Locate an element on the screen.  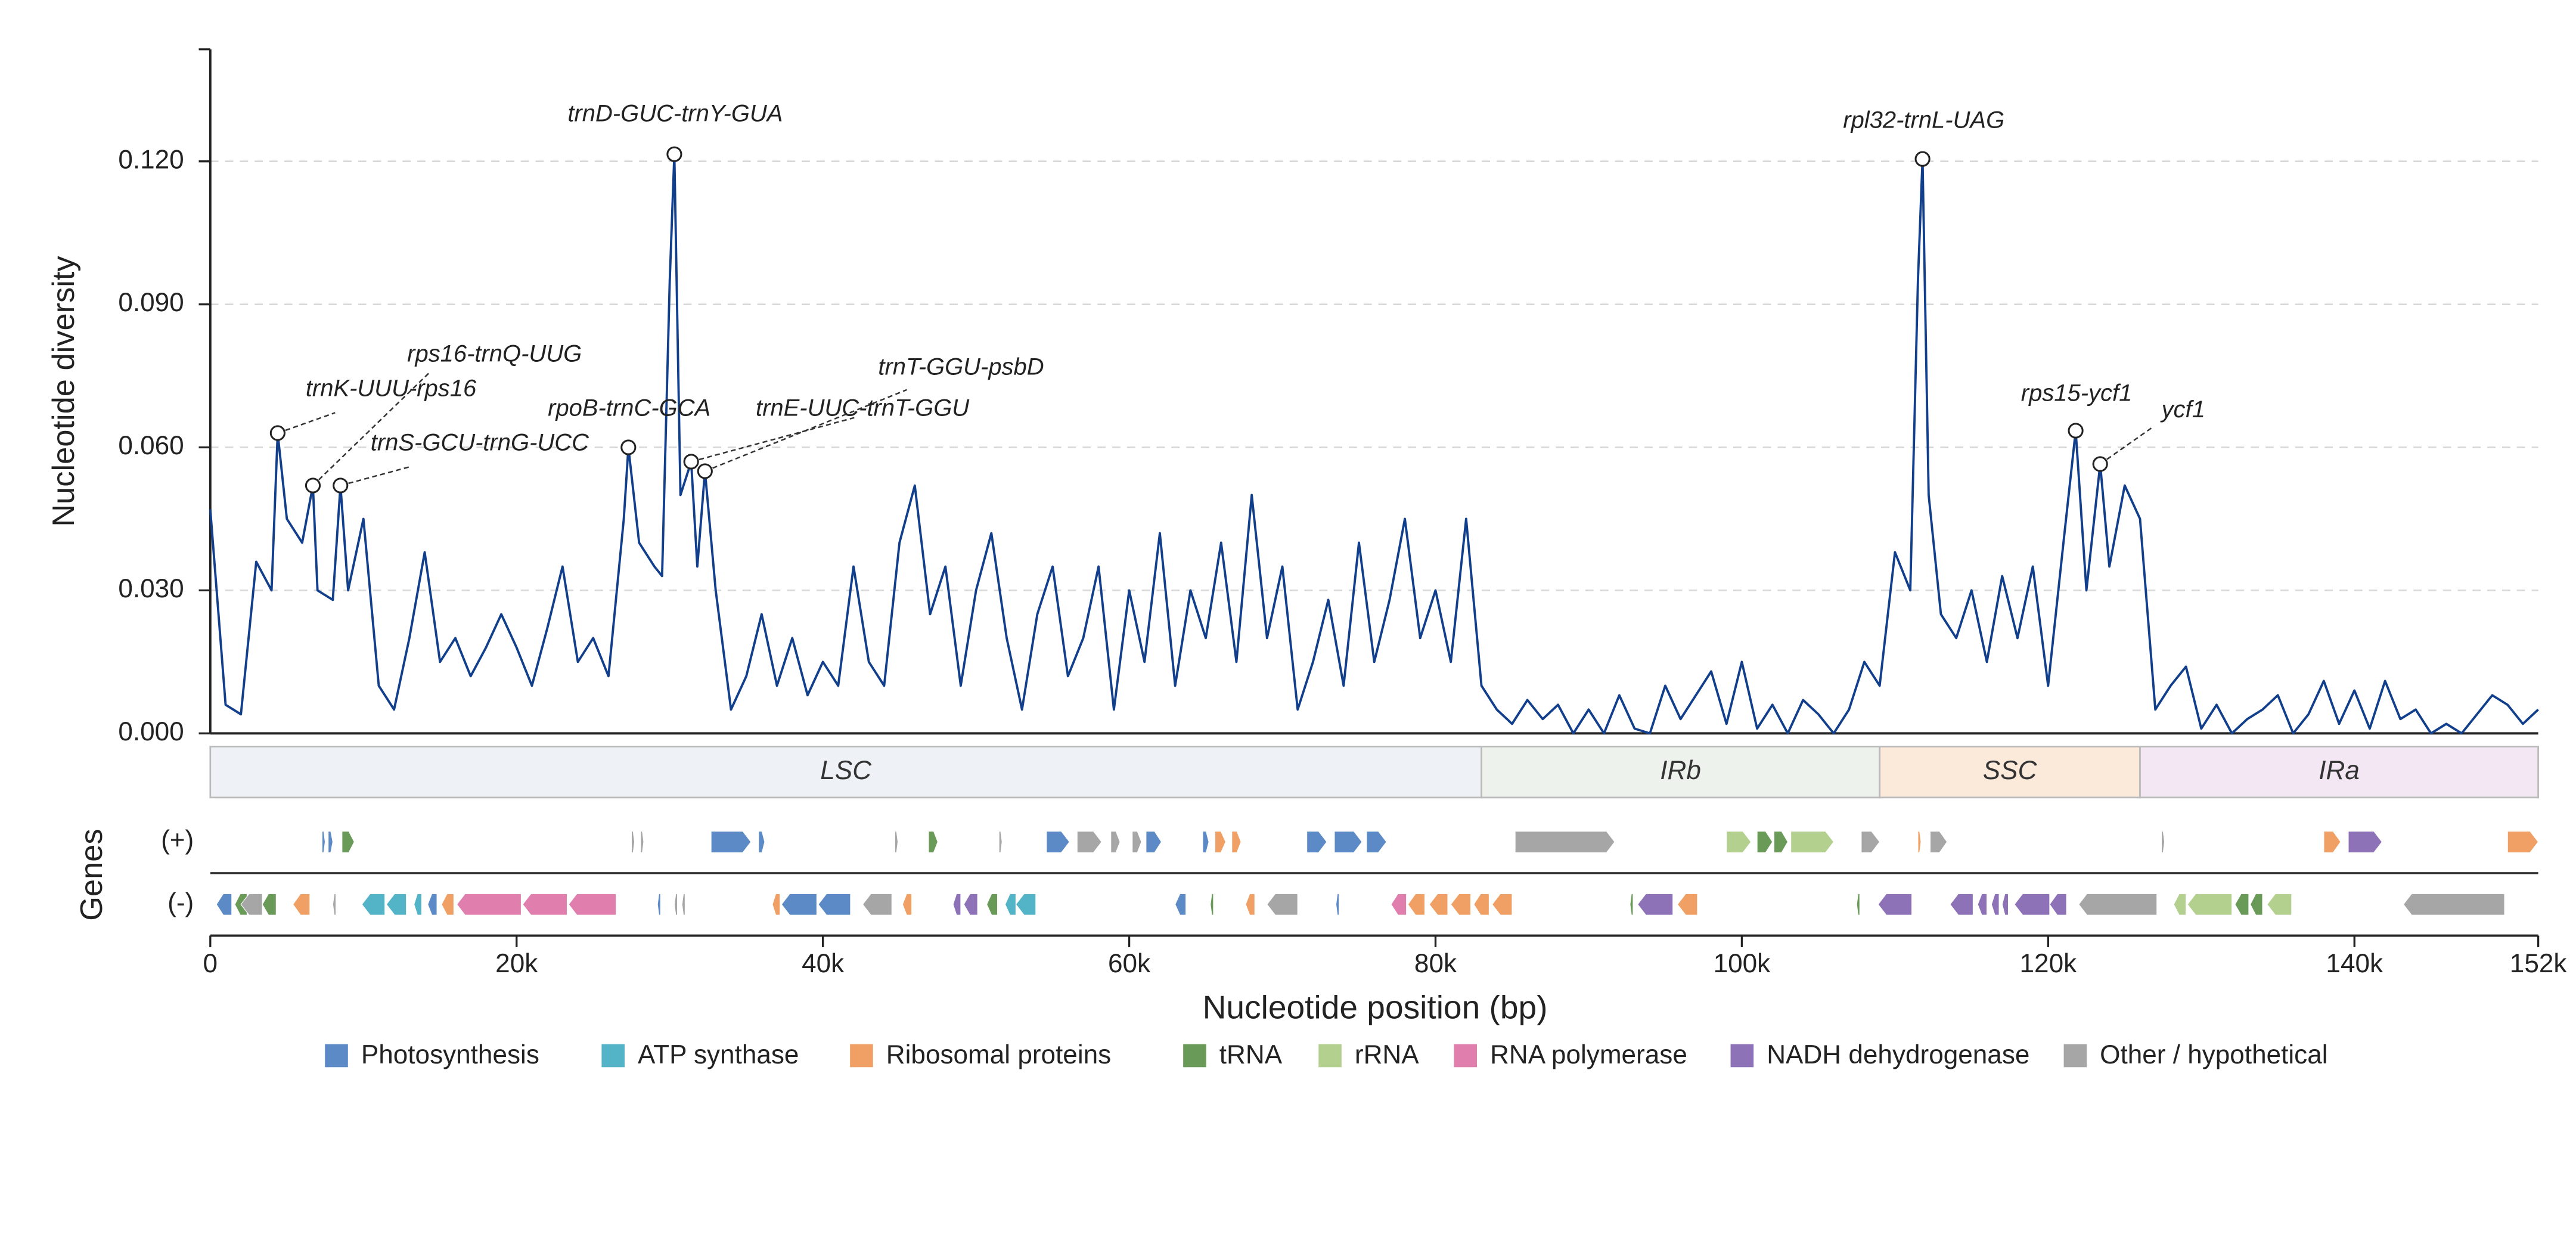
x-tick-label: 60k is located at coordinates (1130, 963).